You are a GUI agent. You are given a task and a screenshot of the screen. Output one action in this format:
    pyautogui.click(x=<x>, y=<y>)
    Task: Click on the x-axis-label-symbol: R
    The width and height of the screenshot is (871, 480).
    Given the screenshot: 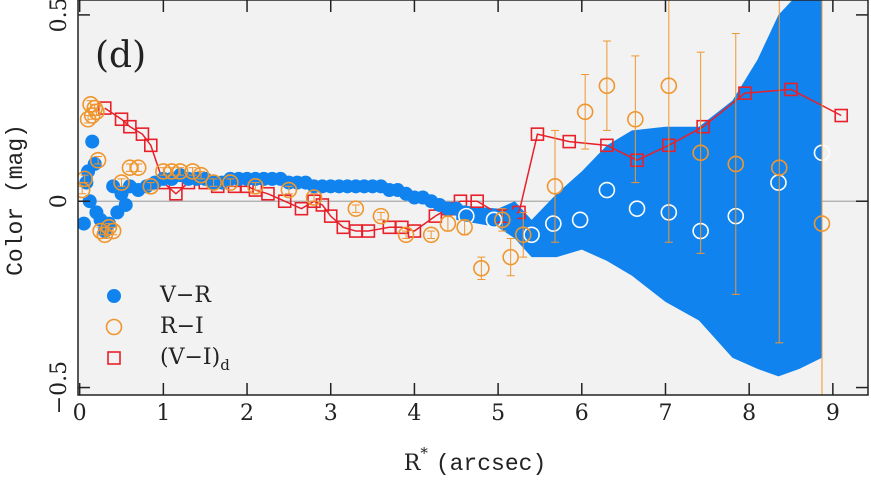 What is the action you would take?
    pyautogui.click(x=413, y=463)
    